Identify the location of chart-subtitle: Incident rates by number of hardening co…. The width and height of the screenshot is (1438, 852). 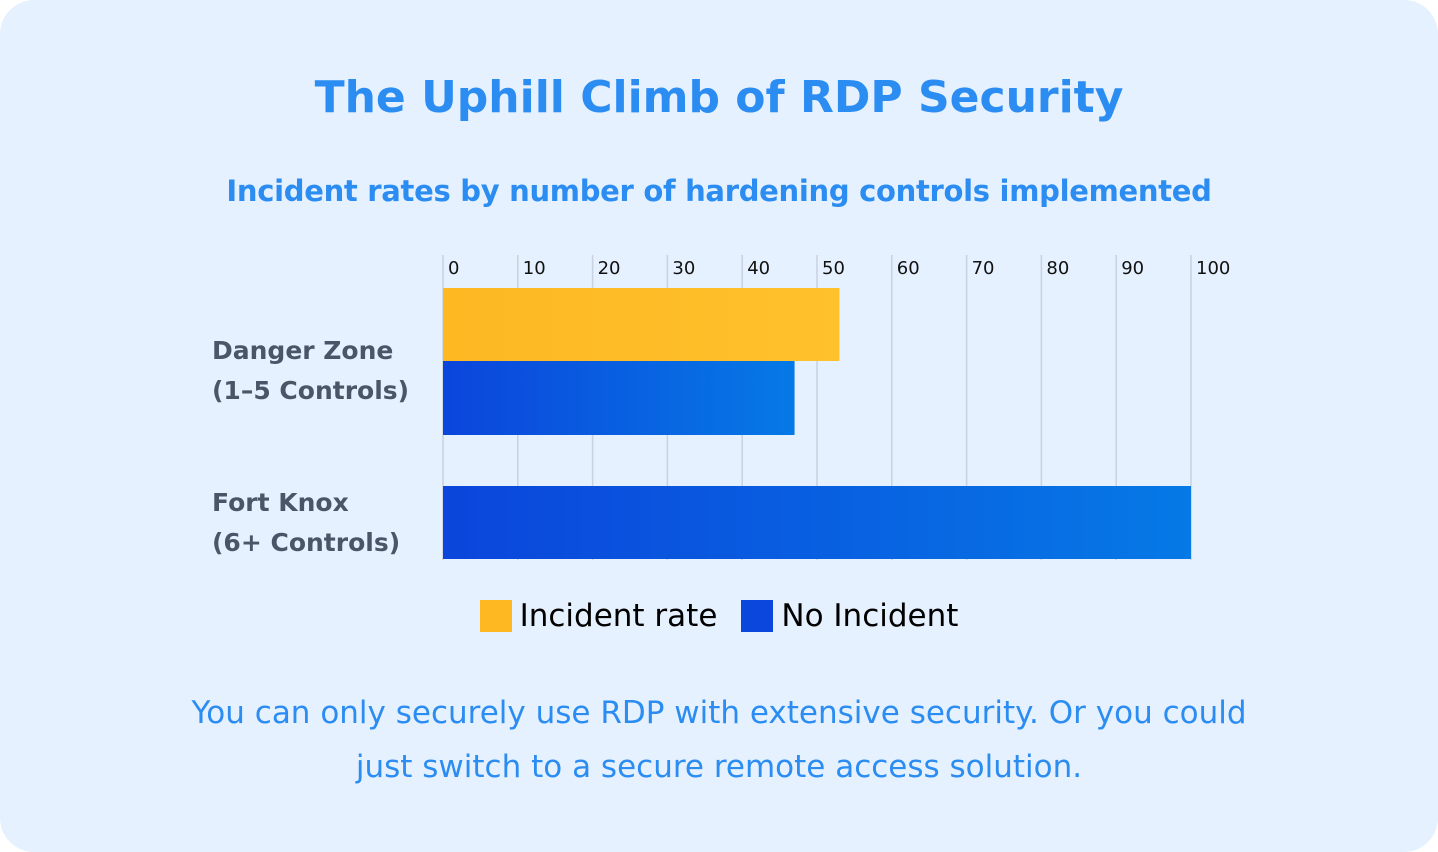
(719, 191).